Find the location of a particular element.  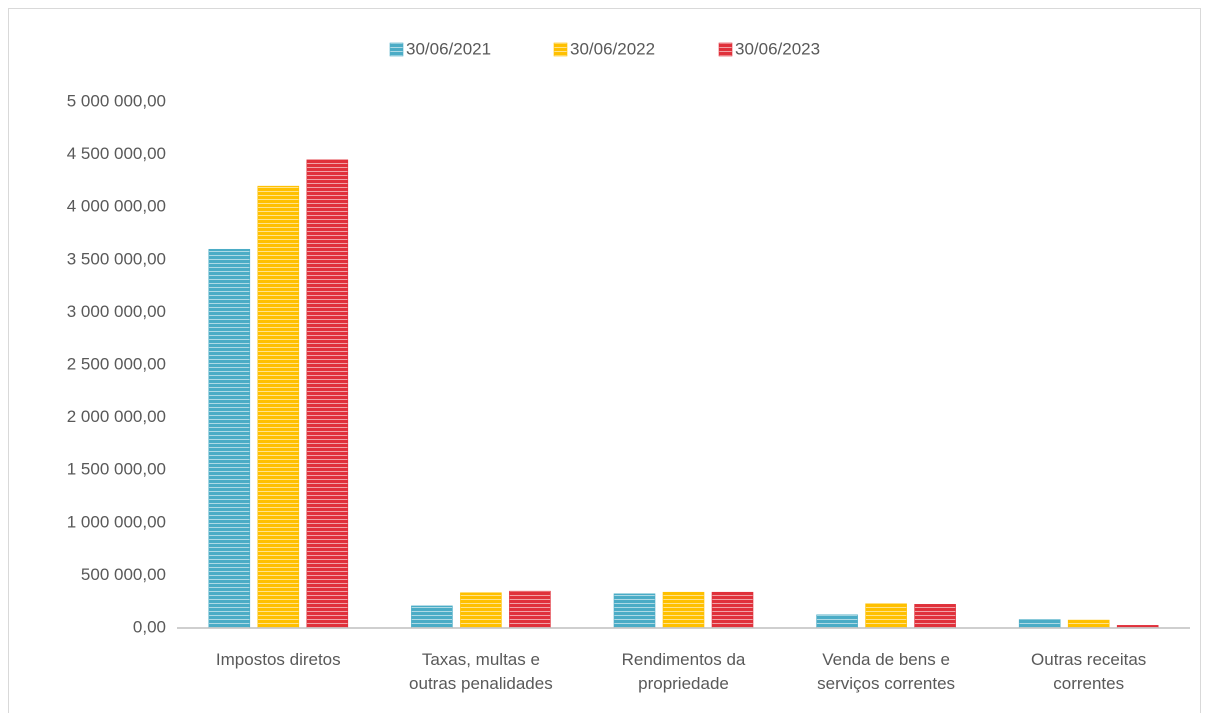

y-tick-label: 2 000 000,00 is located at coordinates (116, 416).